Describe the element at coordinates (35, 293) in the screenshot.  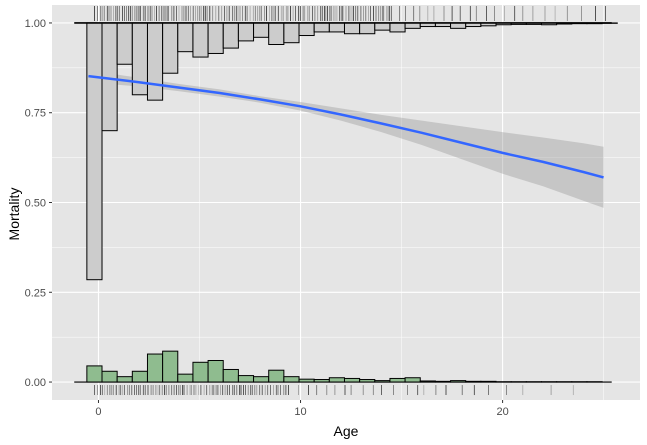
I see `y-tick-label: 0.25` at that location.